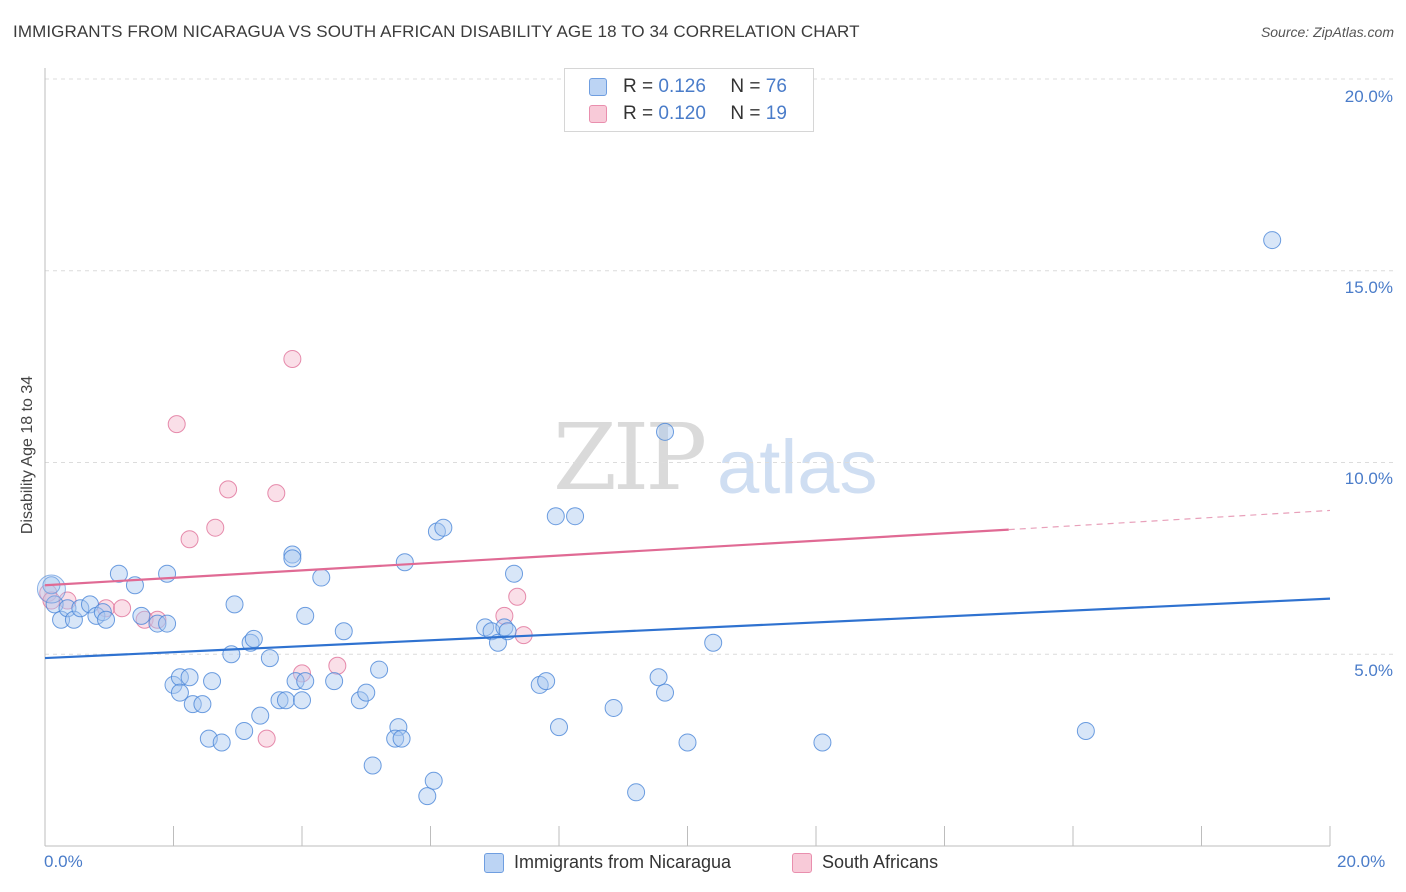  What do you see at coordinates (1327, 32) in the screenshot?
I see `source-credit: Source: ZipAtlas.com` at bounding box center [1327, 32].